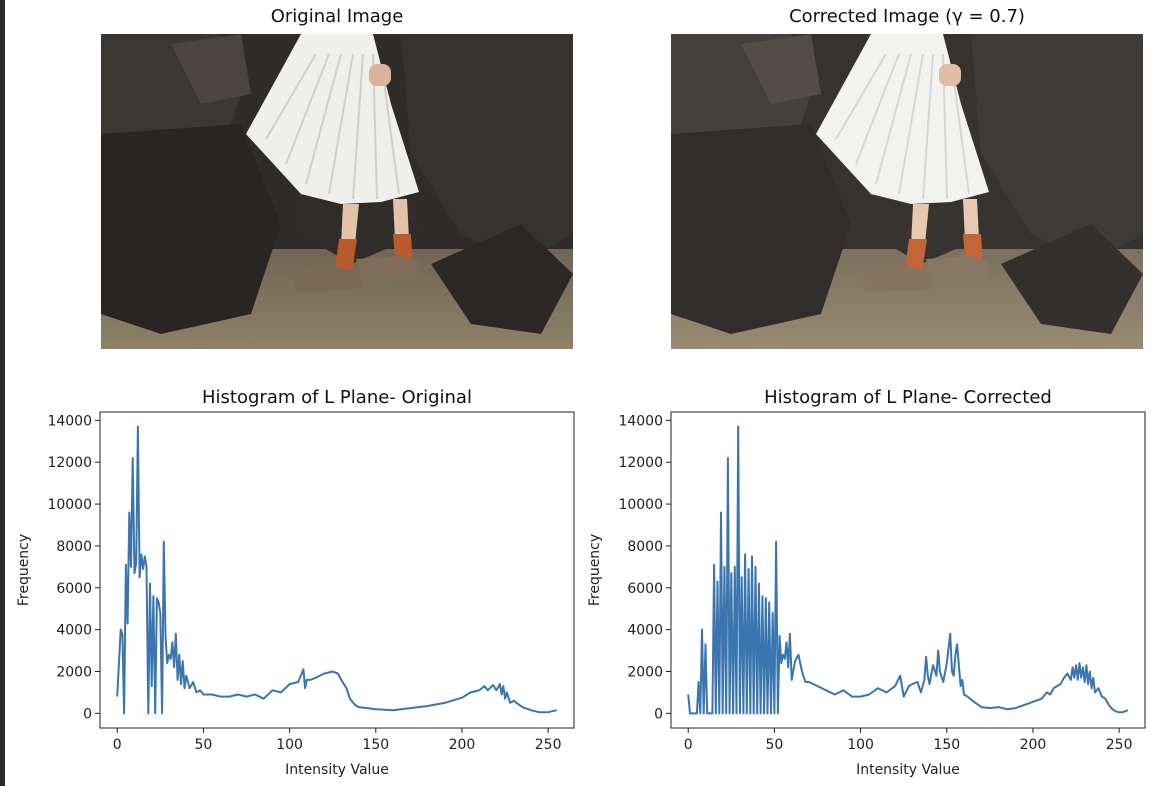 Image resolution: width=1152 pixels, height=786 pixels. What do you see at coordinates (204, 745) in the screenshot?
I see `x-tick-label: 50` at bounding box center [204, 745].